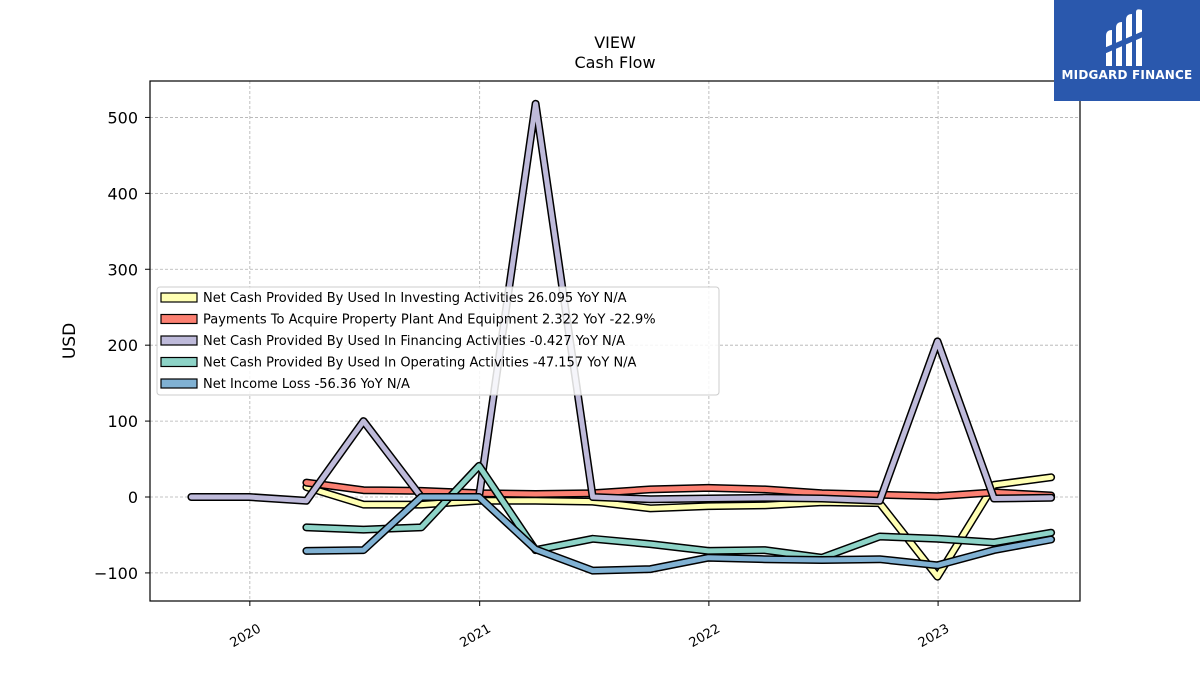 This screenshot has height=675, width=1200. I want to click on chart-title: VIEW, so click(615, 42).